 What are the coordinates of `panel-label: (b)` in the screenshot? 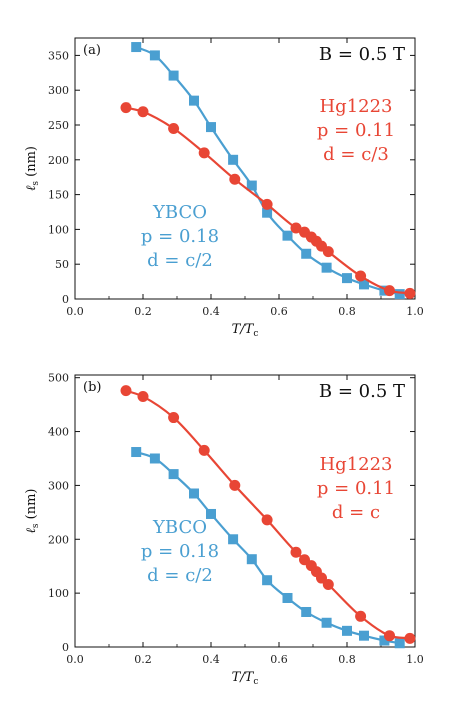 It's located at (92, 387).